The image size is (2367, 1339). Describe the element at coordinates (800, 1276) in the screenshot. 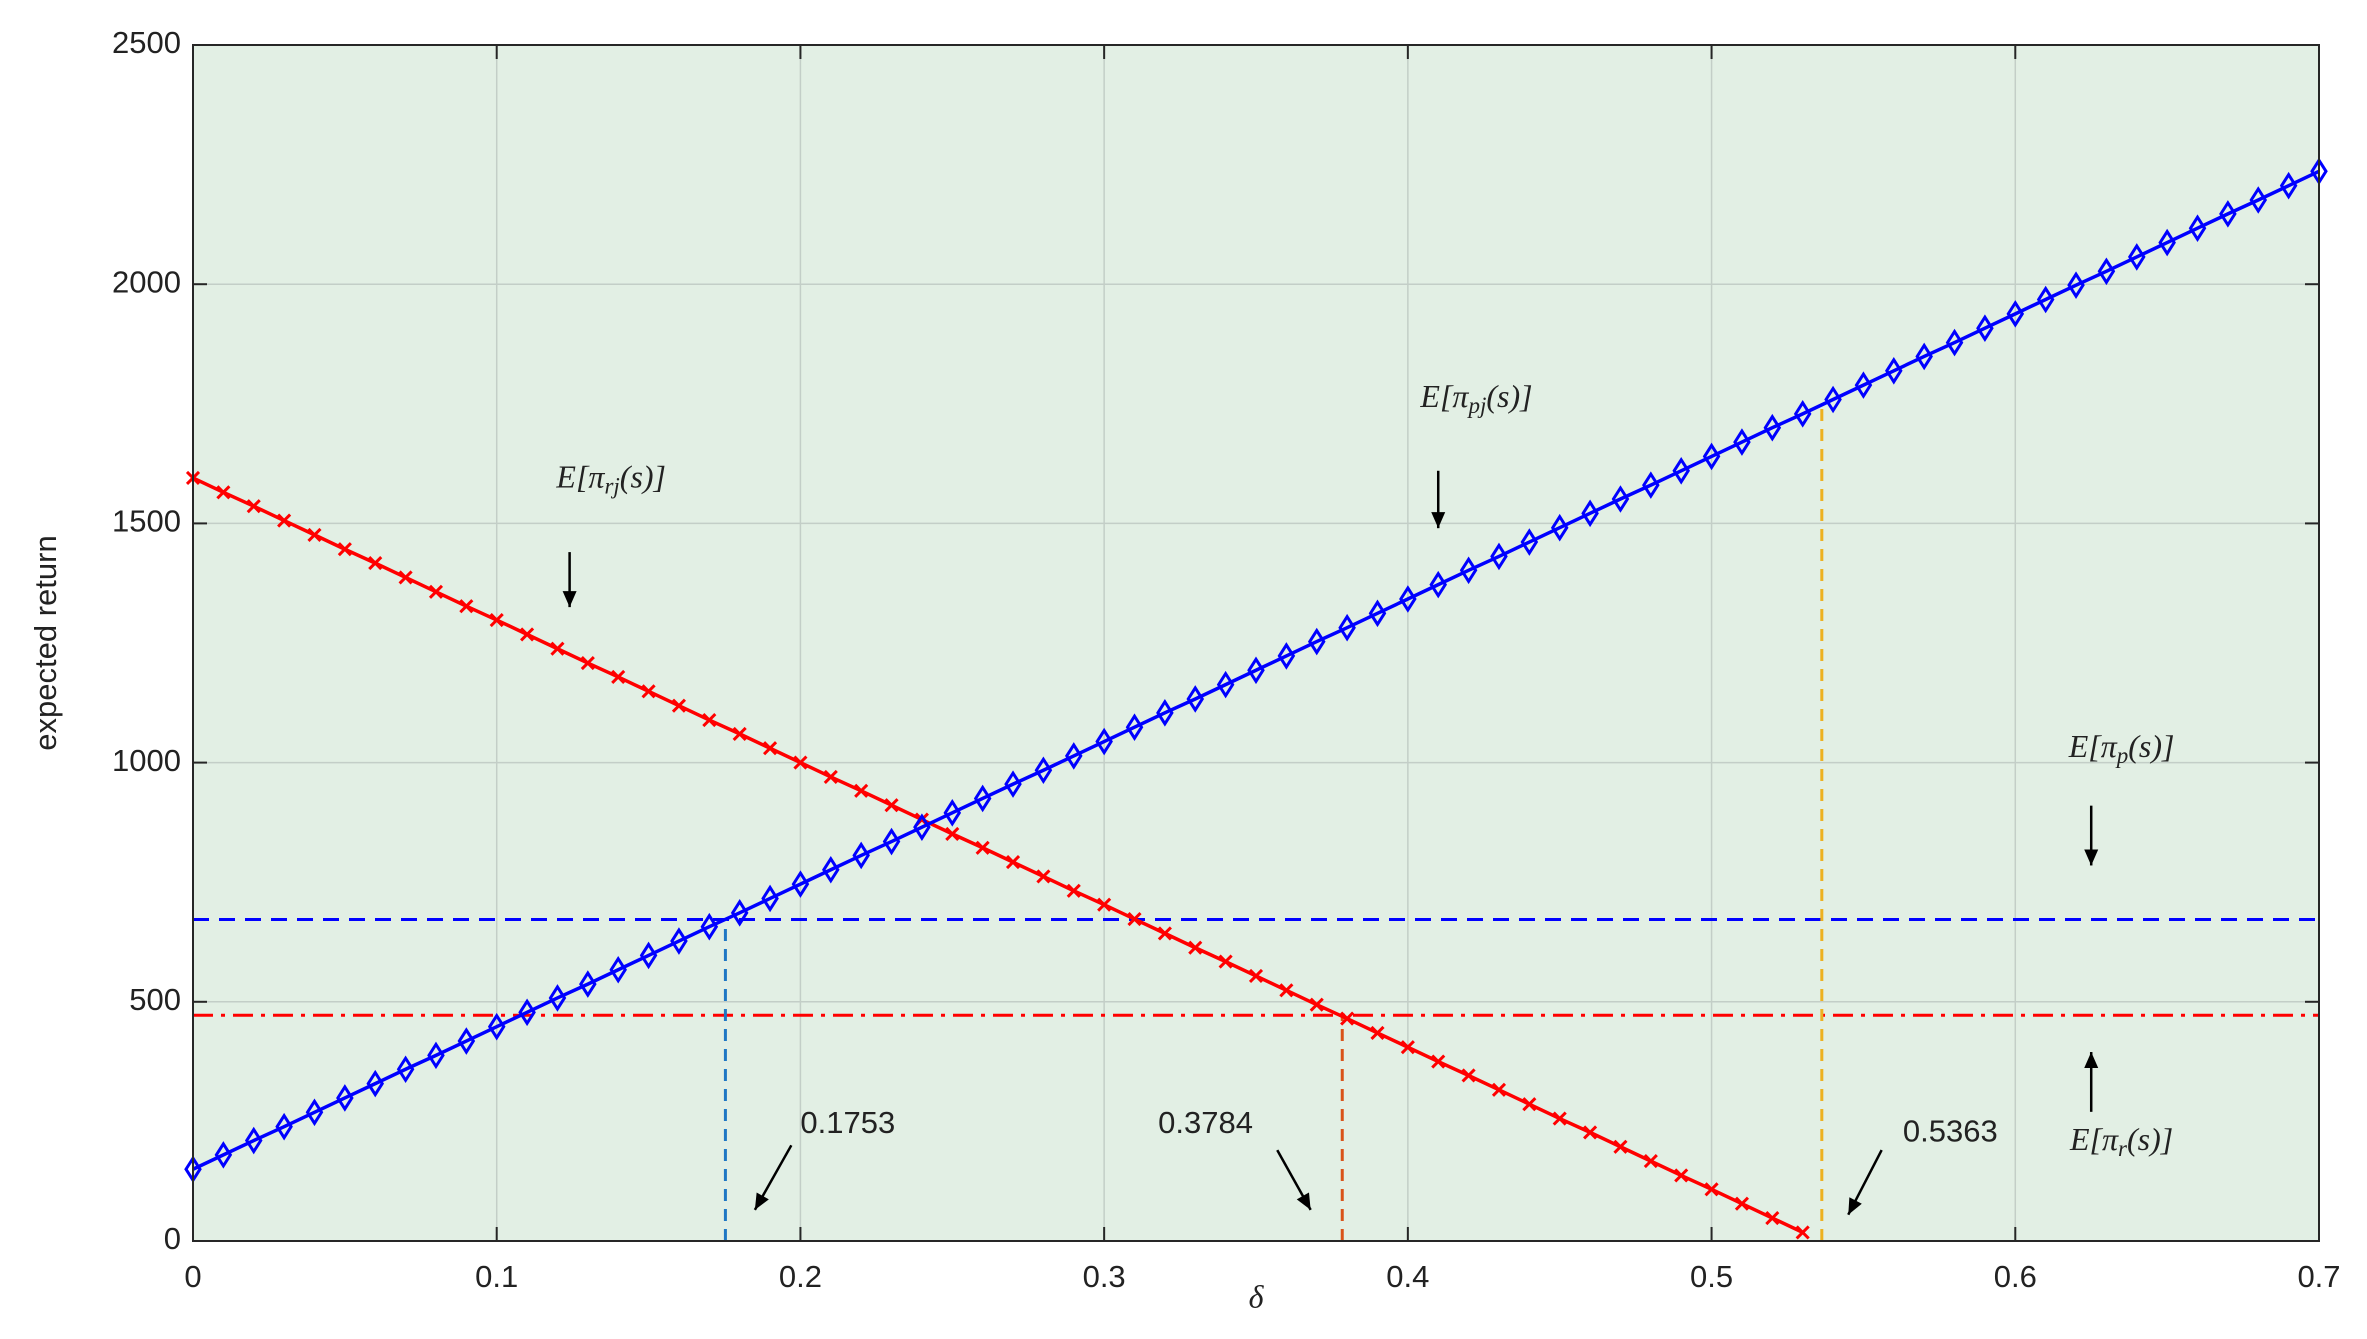

I see `x-tick-label: 0.2` at that location.